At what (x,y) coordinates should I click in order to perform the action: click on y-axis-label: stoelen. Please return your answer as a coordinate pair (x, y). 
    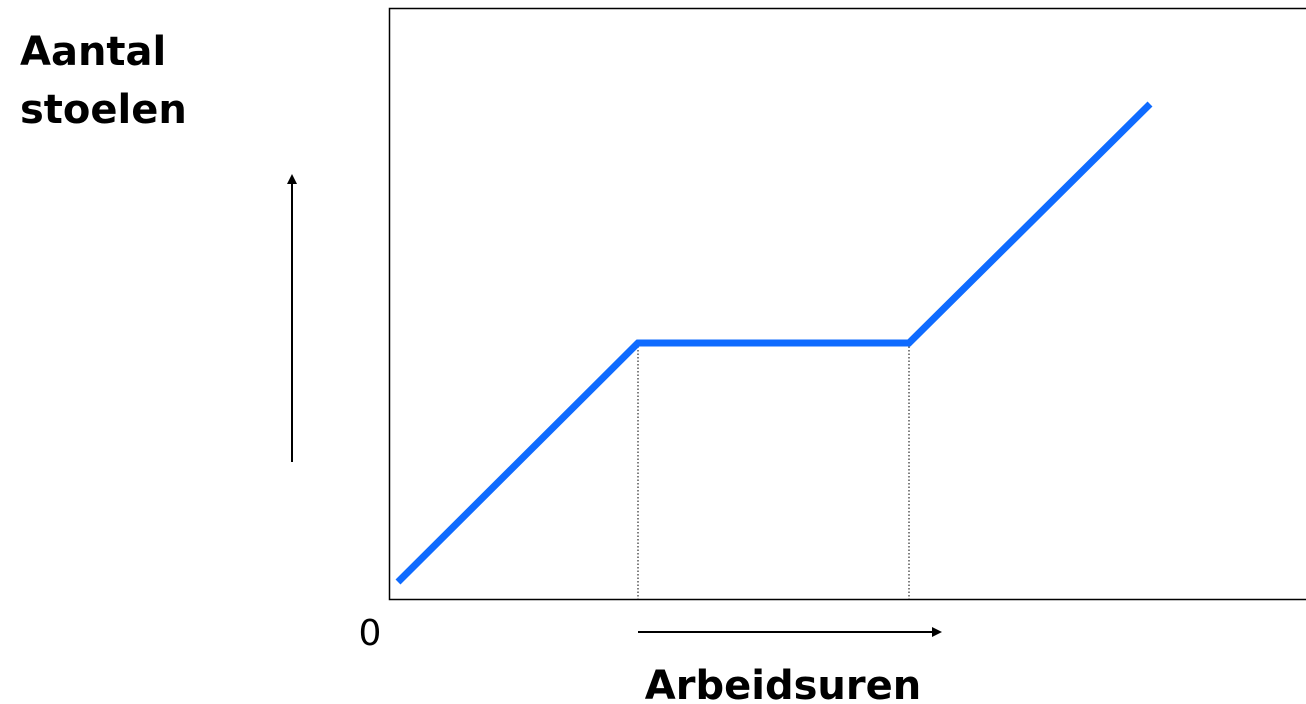
    Looking at the image, I should click on (103, 110).